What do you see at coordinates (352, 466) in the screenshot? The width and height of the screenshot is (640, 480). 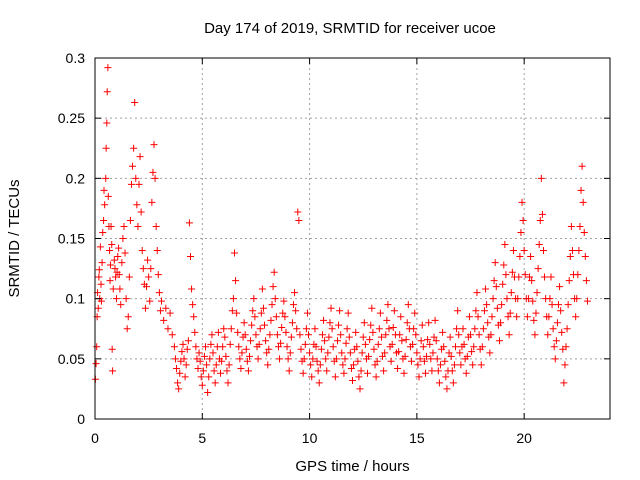 I see `x-axis-label: GPS time / hours` at bounding box center [352, 466].